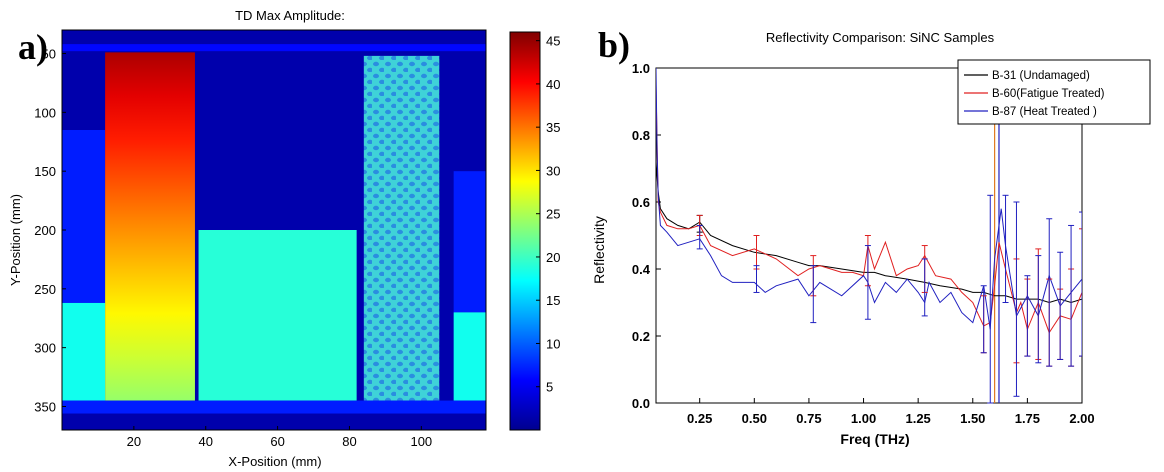 Image resolution: width=1164 pixels, height=472 pixels. What do you see at coordinates (641, 403) in the screenshot?
I see `reflectivity-y-tick-label: 0.0` at bounding box center [641, 403].